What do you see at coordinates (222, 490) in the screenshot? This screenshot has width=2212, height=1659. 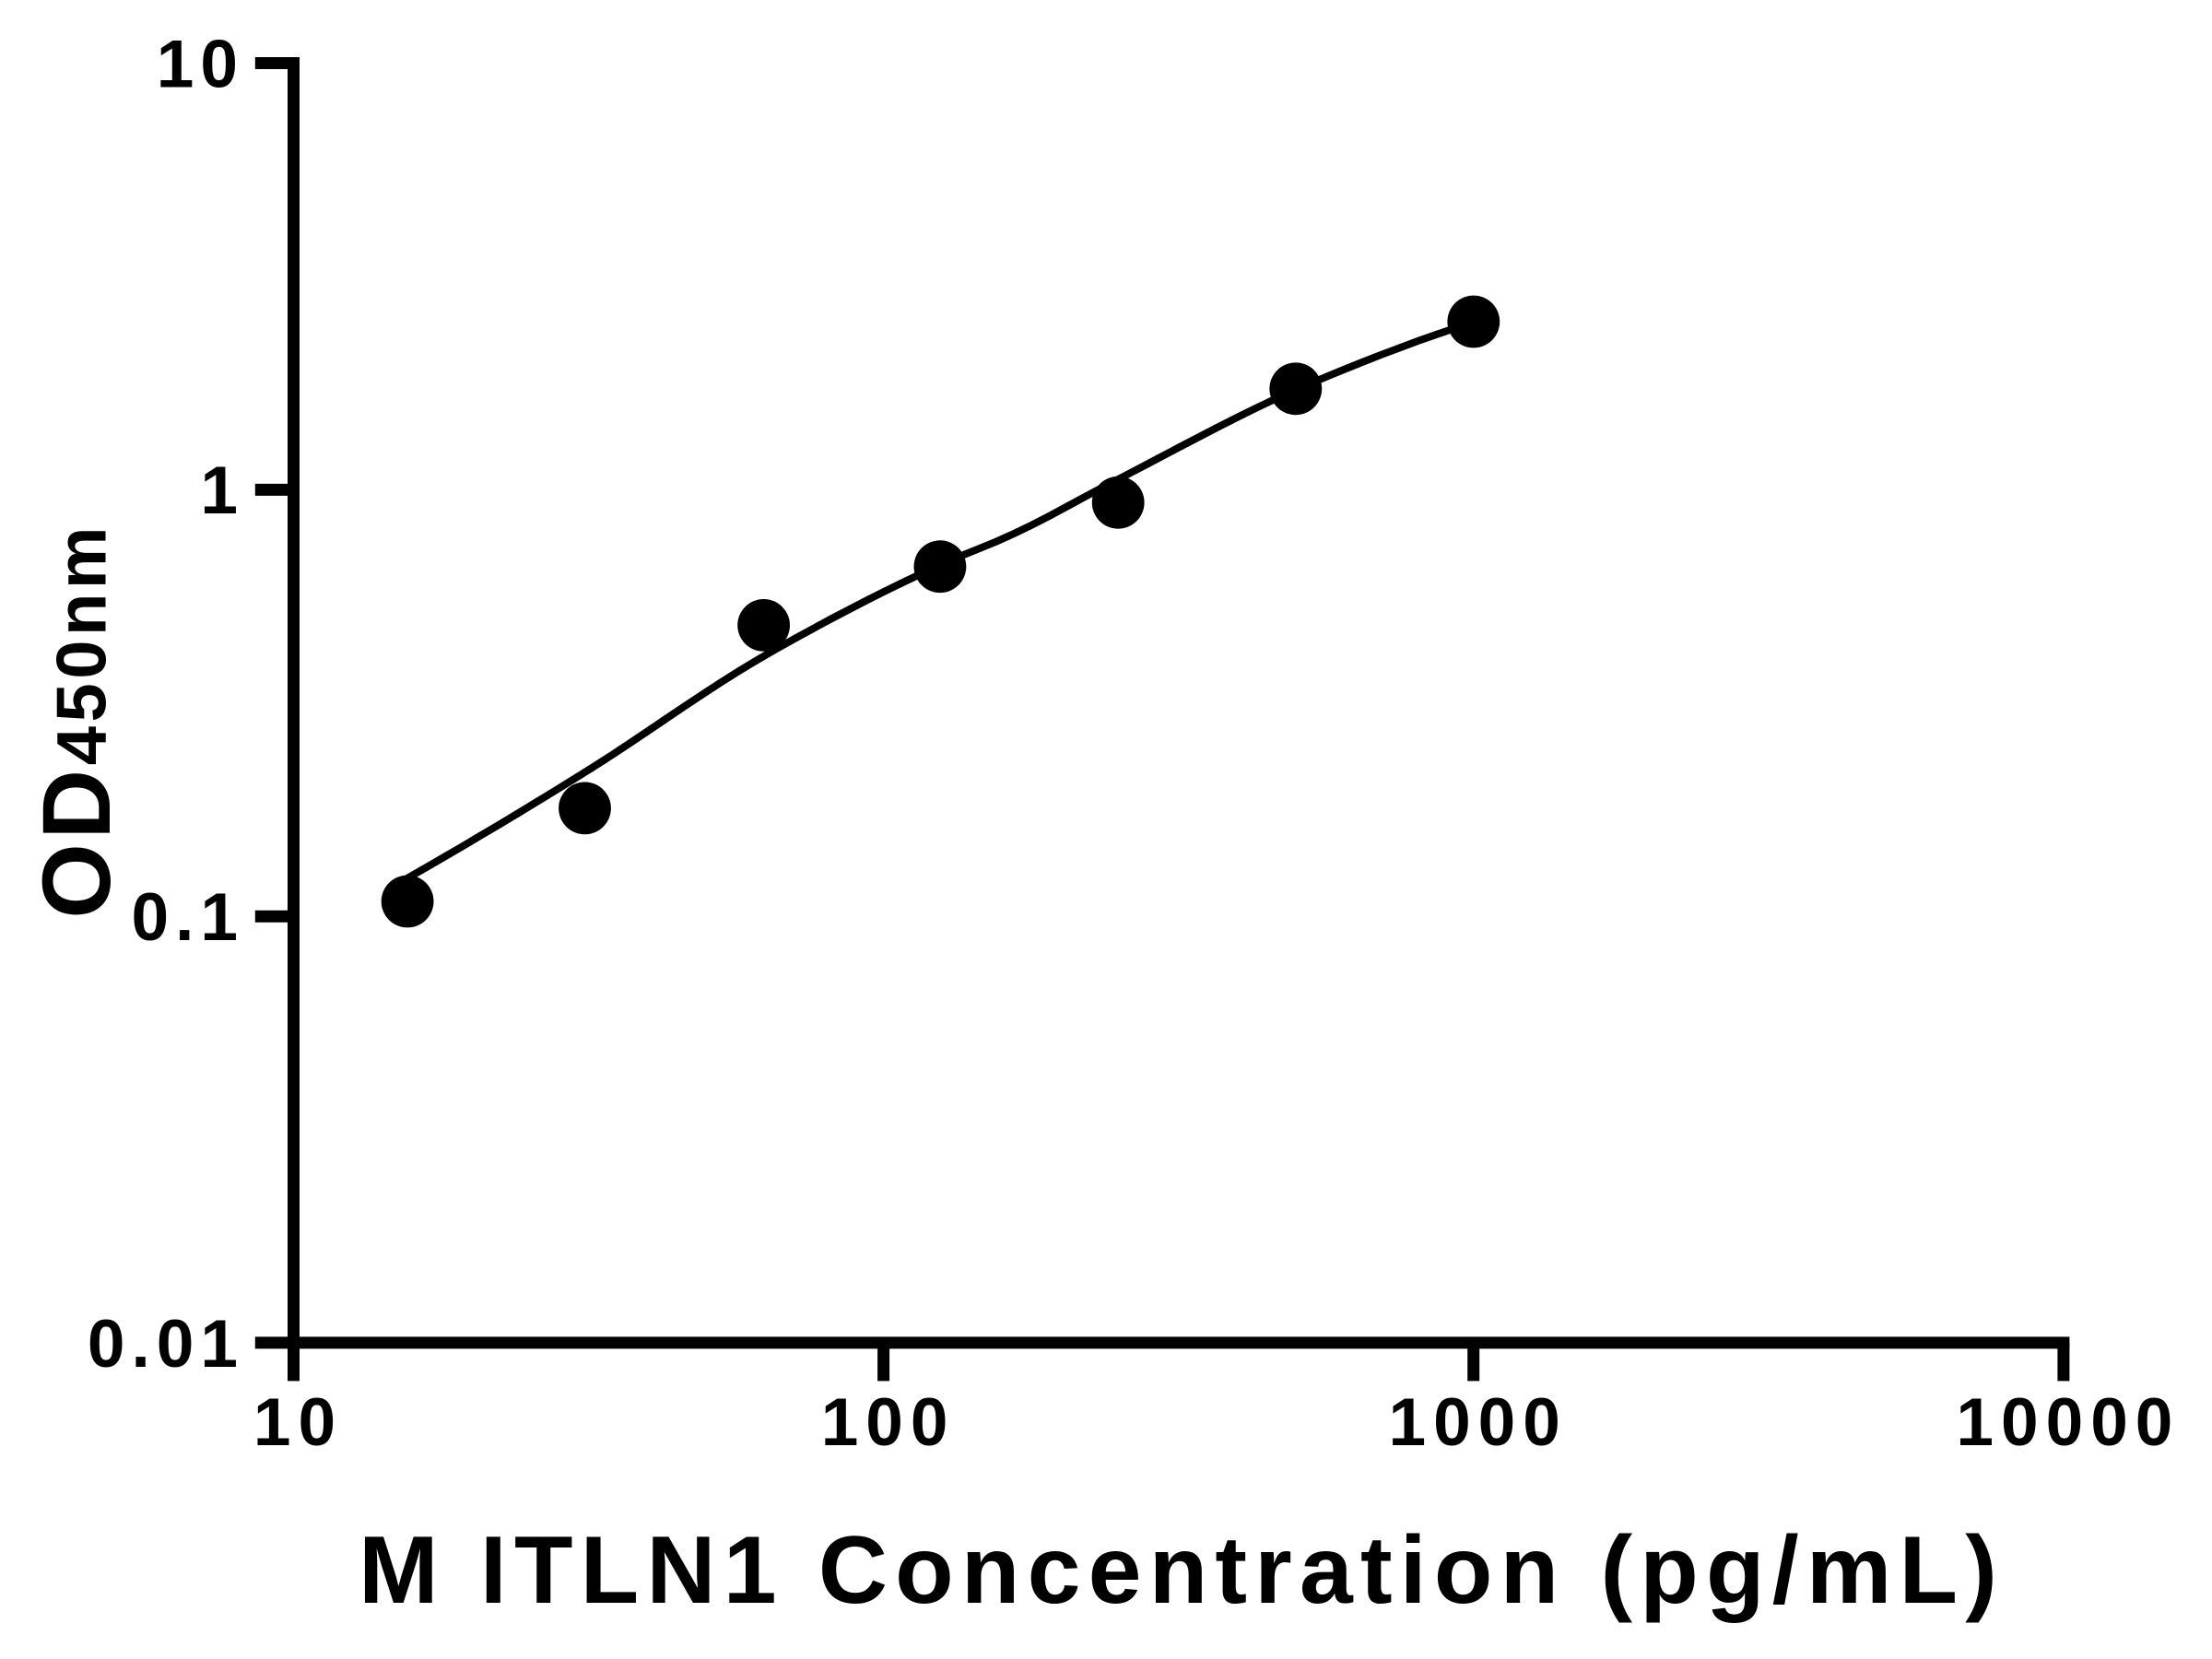 I see `svg-text: 1` at bounding box center [222, 490].